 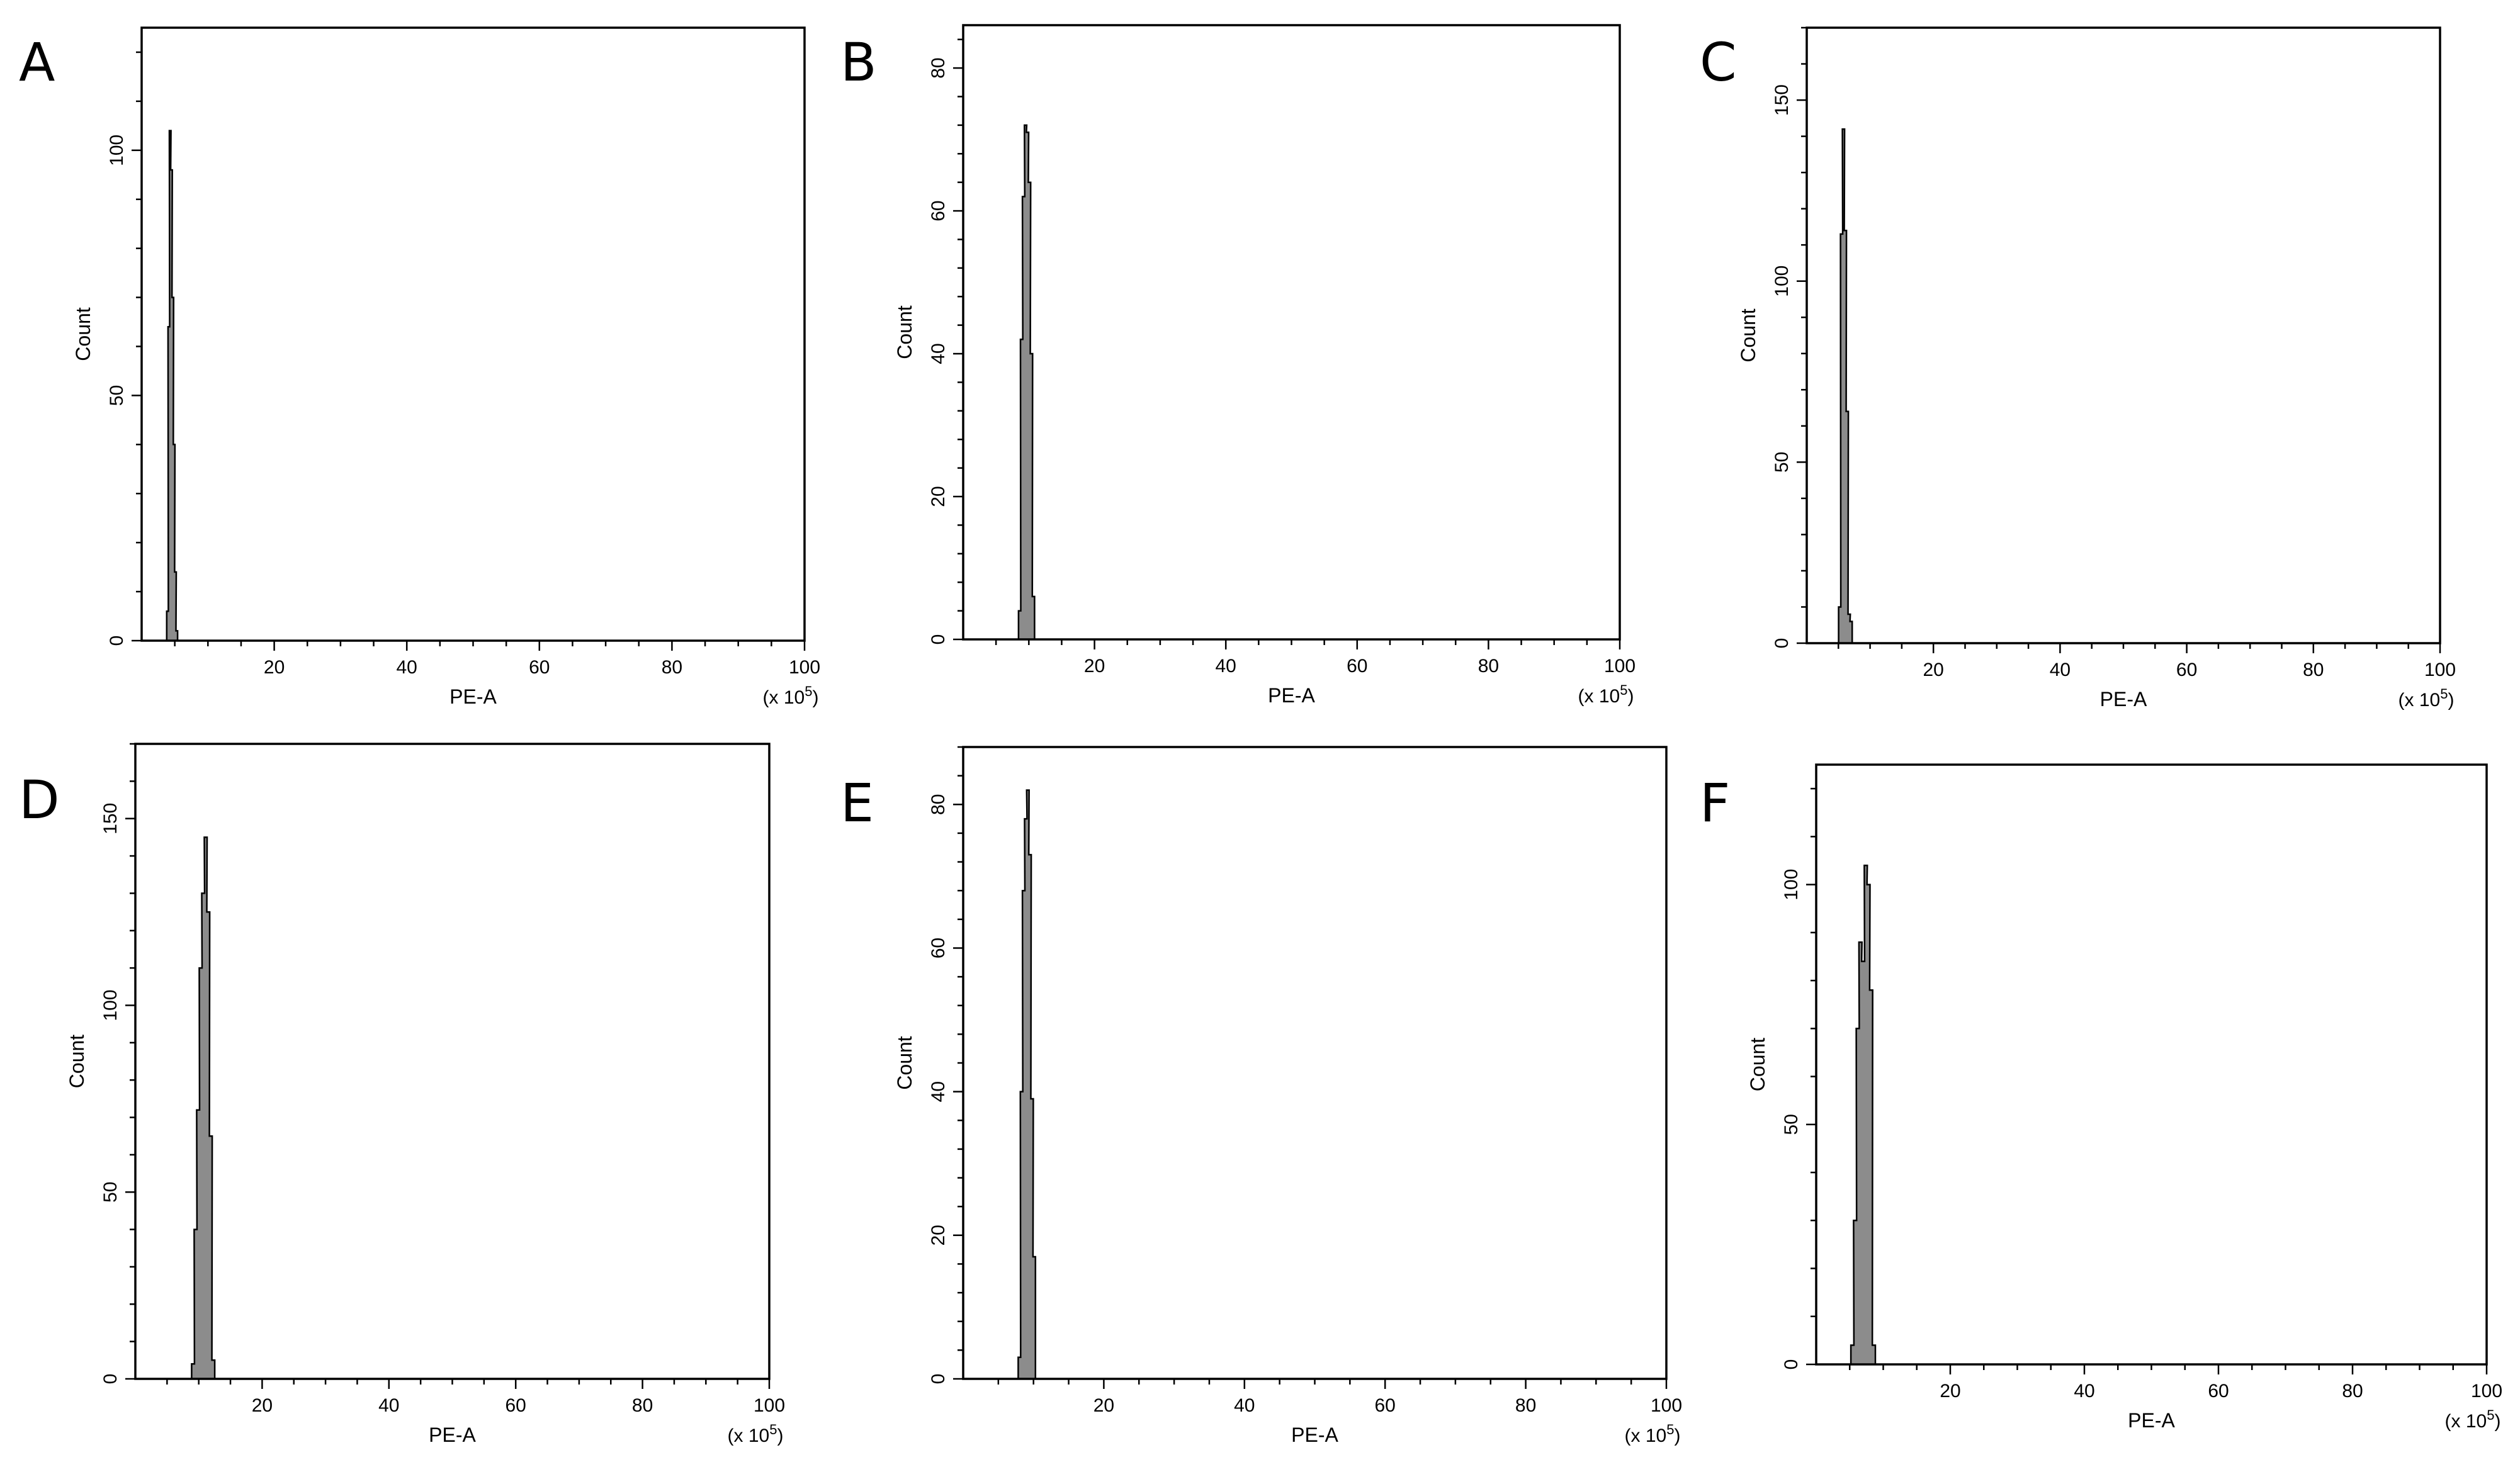 I want to click on panel-b: B 20 40 60 80 100 0 20 40 60 80 PE-A (x 105) Count, so click(x=1238, y=365).